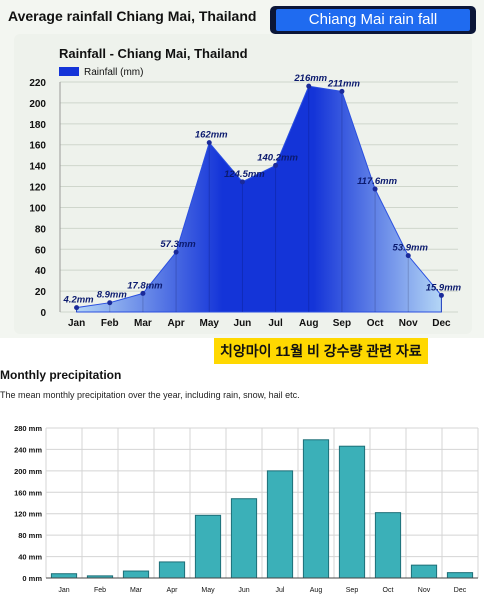 This screenshot has height=600, width=484. Describe the element at coordinates (41, 271) in the screenshot. I see `y-tick-label: 40` at that location.